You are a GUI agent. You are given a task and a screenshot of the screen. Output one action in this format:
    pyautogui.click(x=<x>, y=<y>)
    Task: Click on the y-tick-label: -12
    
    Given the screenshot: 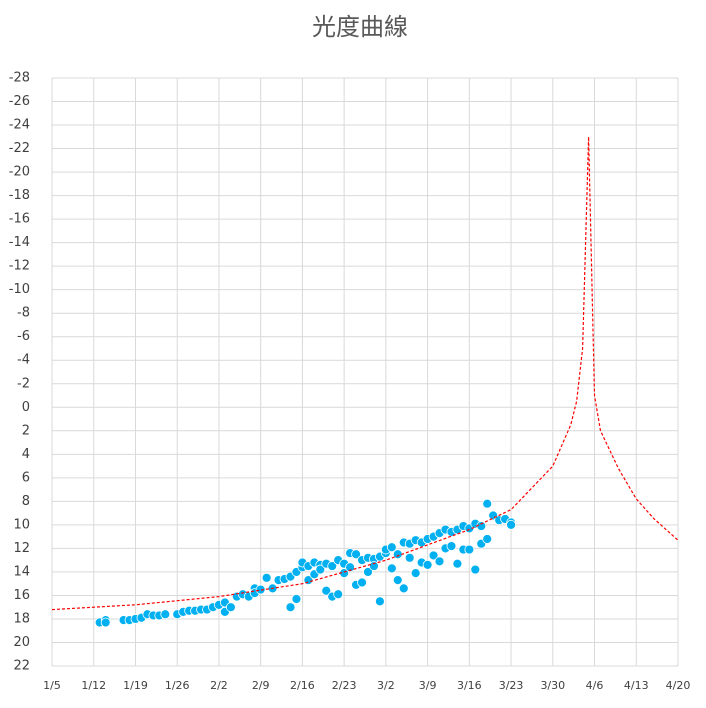 What is the action you would take?
    pyautogui.click(x=19, y=266)
    